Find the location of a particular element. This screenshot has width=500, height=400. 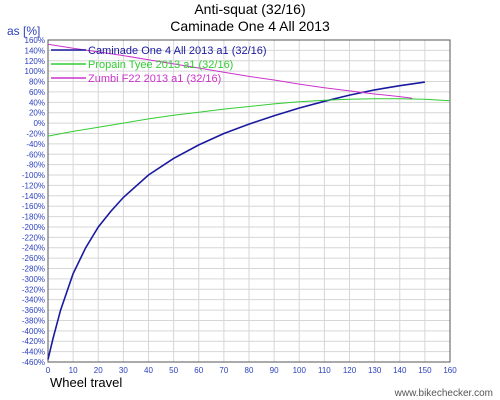

y-tick-label: -140% is located at coordinates (33, 196).